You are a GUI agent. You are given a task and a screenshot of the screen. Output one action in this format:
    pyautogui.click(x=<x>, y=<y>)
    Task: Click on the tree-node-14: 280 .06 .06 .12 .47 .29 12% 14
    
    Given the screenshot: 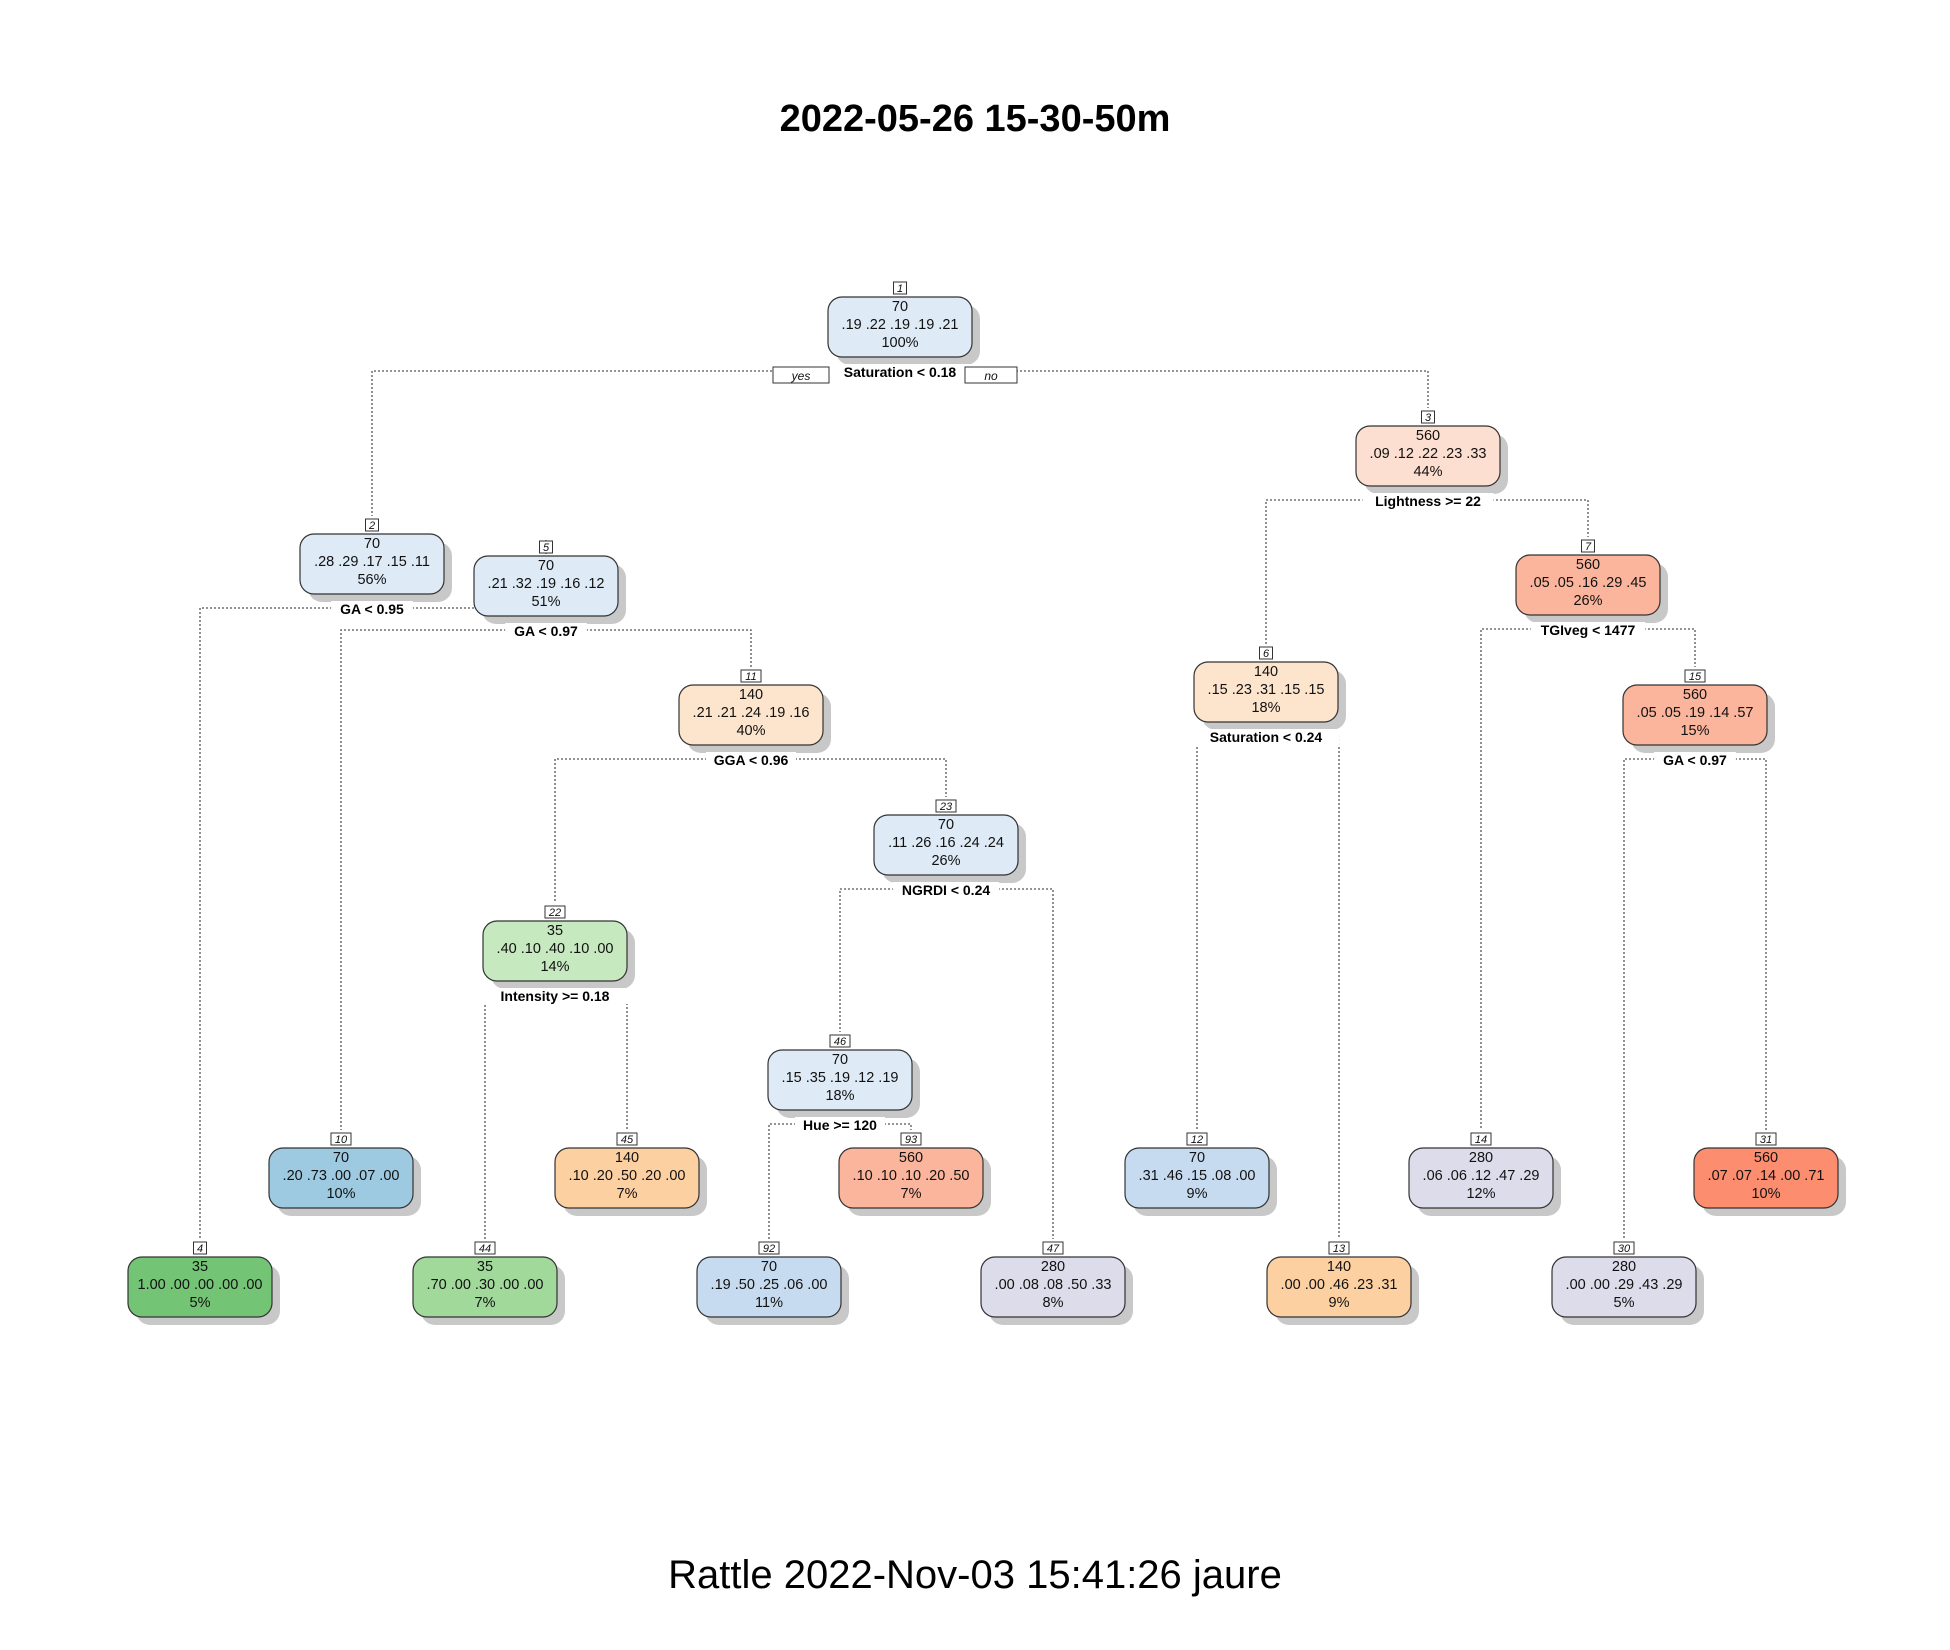 What is the action you would take?
    pyautogui.click(x=1484, y=1174)
    